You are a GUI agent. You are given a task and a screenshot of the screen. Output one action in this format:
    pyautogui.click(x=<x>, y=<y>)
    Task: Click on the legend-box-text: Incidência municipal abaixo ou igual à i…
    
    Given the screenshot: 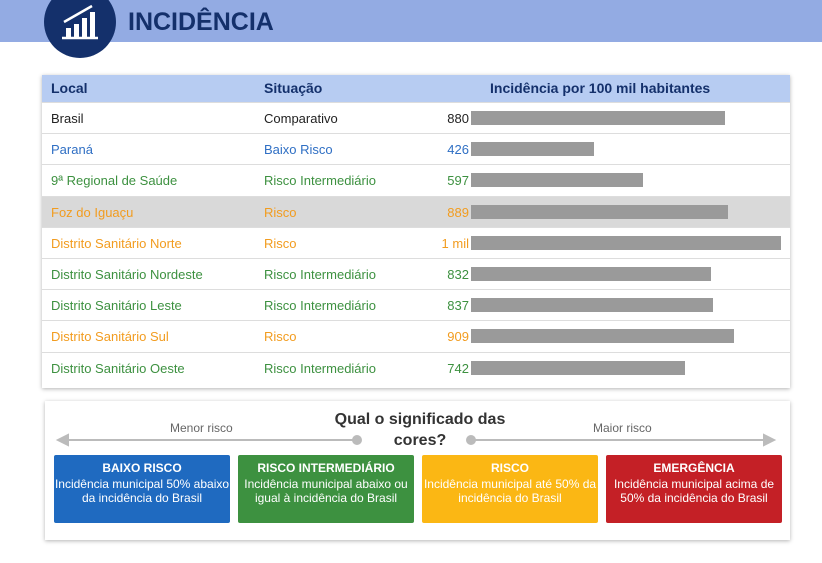 What is the action you would take?
    pyautogui.click(x=326, y=491)
    